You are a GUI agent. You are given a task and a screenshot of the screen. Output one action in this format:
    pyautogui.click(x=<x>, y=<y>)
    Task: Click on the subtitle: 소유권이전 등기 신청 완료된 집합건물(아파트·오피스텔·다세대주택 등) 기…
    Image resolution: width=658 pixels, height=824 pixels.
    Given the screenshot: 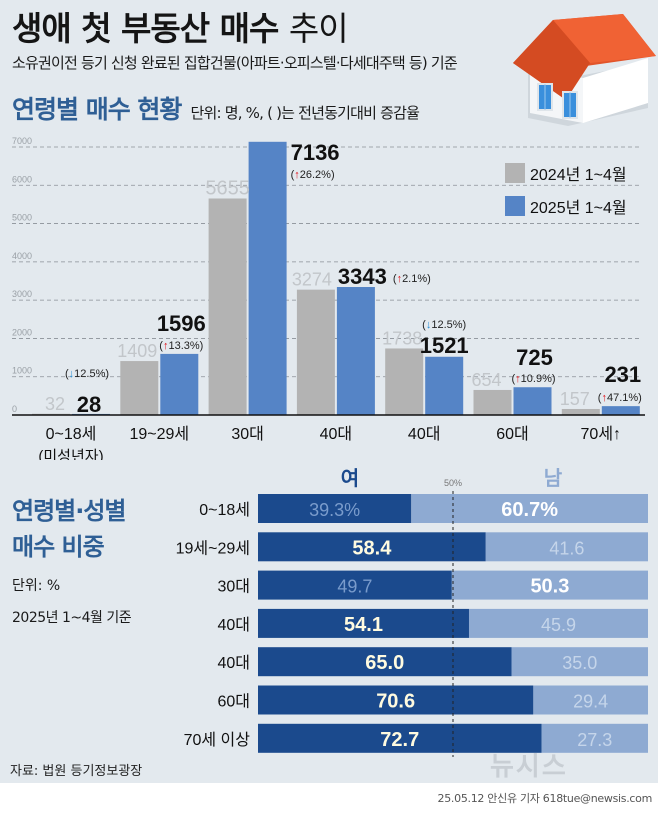 What is the action you would take?
    pyautogui.click(x=235, y=63)
    